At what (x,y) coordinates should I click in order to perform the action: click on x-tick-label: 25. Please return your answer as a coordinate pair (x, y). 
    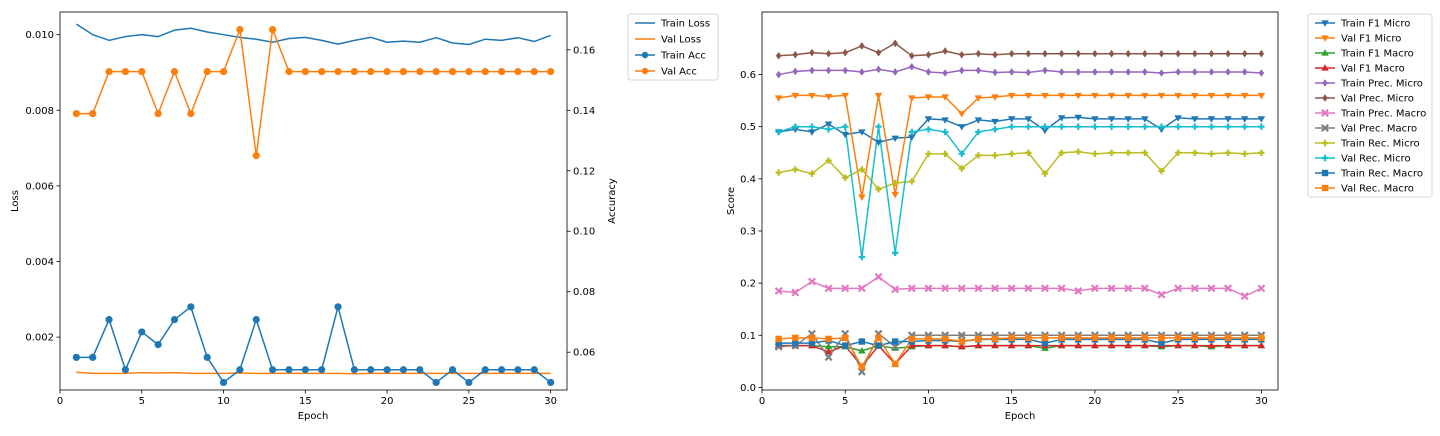
    Looking at the image, I should click on (1178, 401).